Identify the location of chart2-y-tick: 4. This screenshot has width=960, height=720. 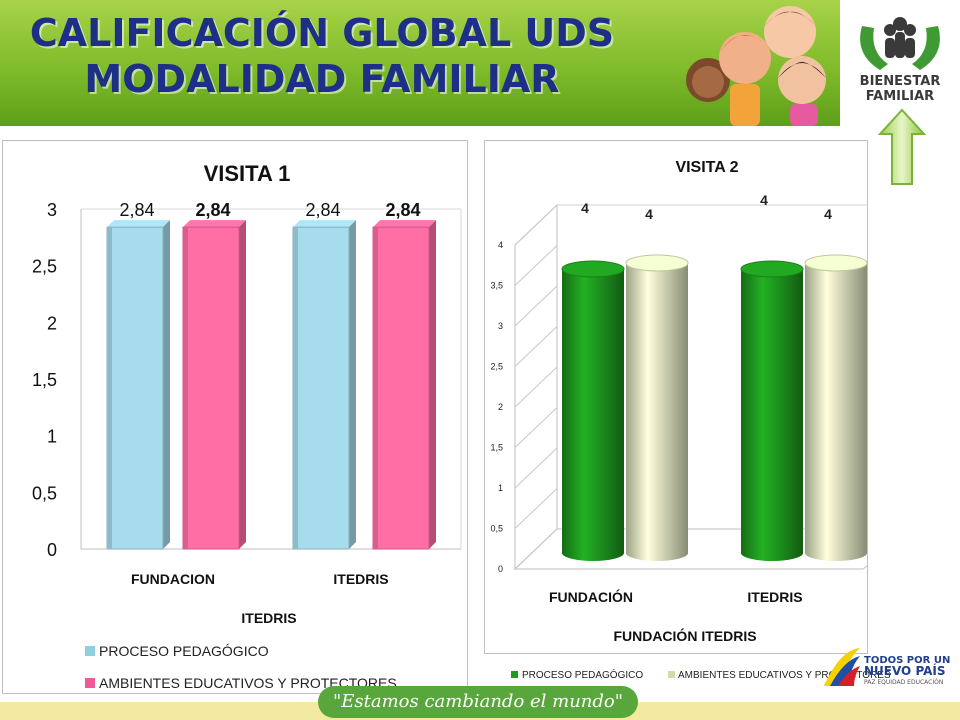
(500, 245).